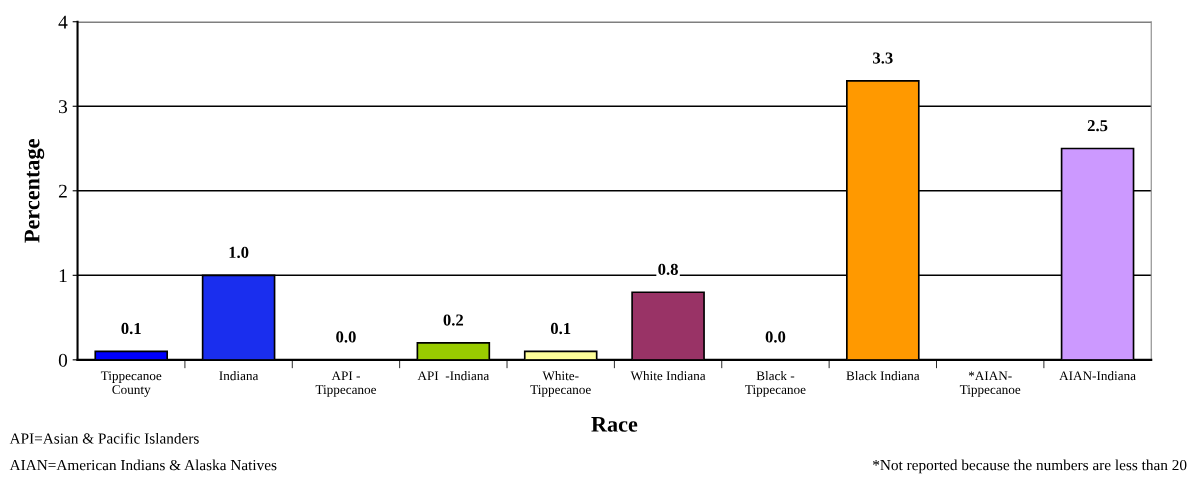 Image resolution: width=1193 pixels, height=483 pixels. I want to click on x-tick-label: White Indiana, so click(668, 375).